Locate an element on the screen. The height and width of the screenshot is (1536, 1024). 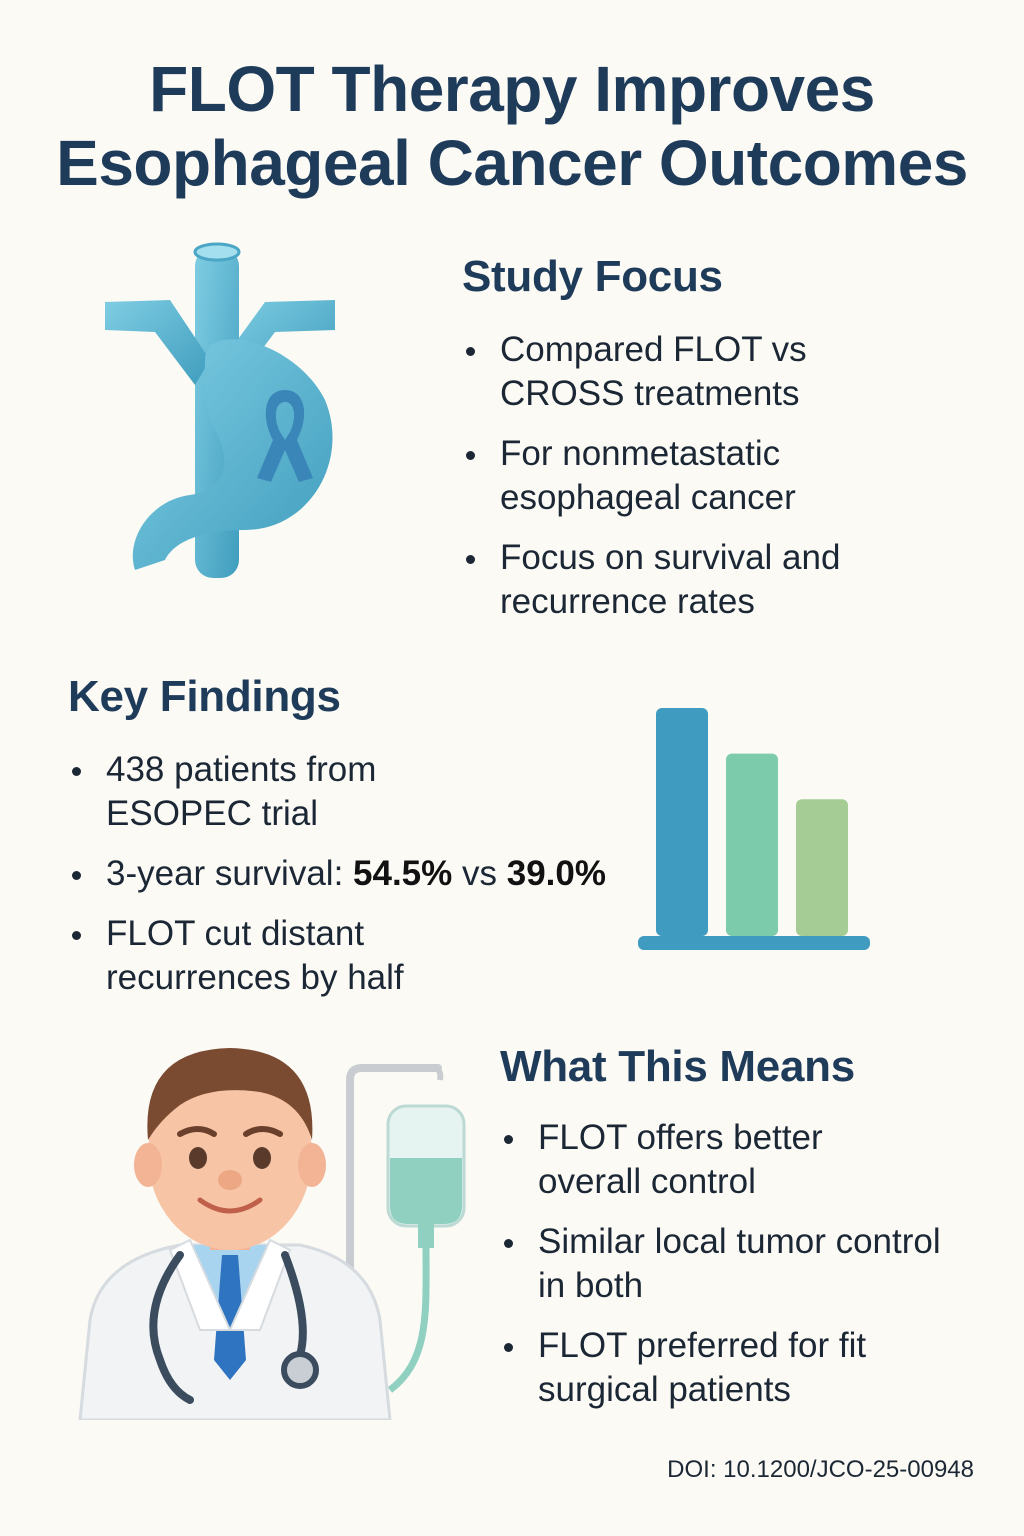
list-item: Focus on survival and recurrence rates is located at coordinates (651, 580).